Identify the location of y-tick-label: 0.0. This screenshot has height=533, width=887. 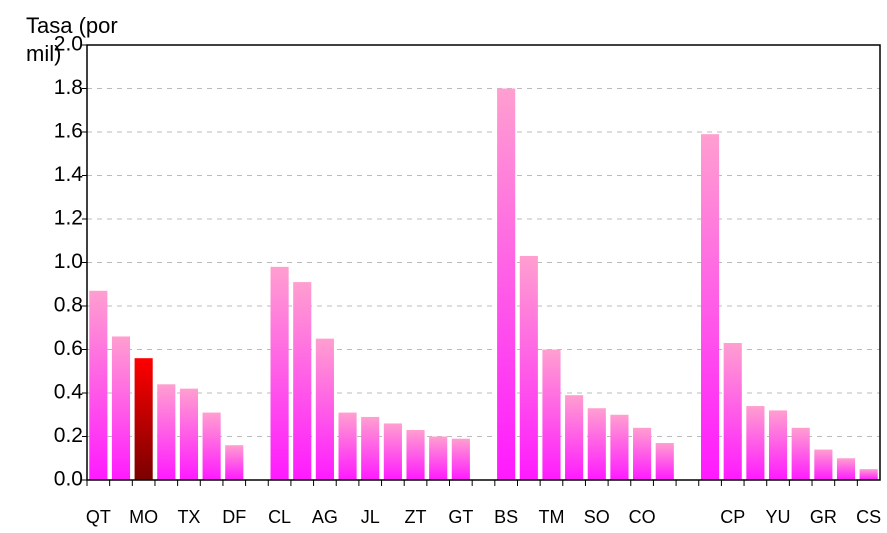
(68, 479).